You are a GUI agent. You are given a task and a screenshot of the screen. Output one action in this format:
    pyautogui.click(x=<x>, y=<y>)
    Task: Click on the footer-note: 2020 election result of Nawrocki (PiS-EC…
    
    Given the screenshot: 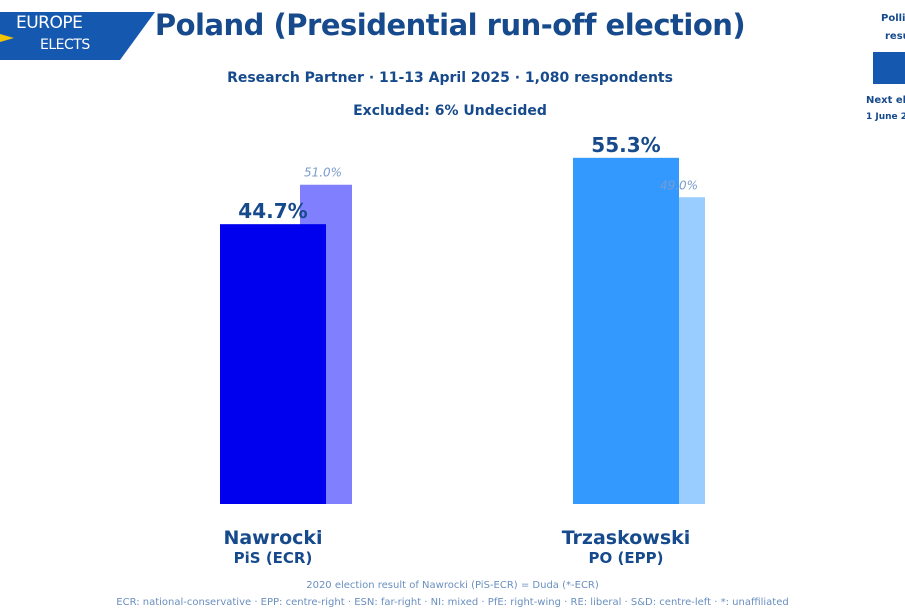 What is the action you would take?
    pyautogui.click(x=452, y=585)
    